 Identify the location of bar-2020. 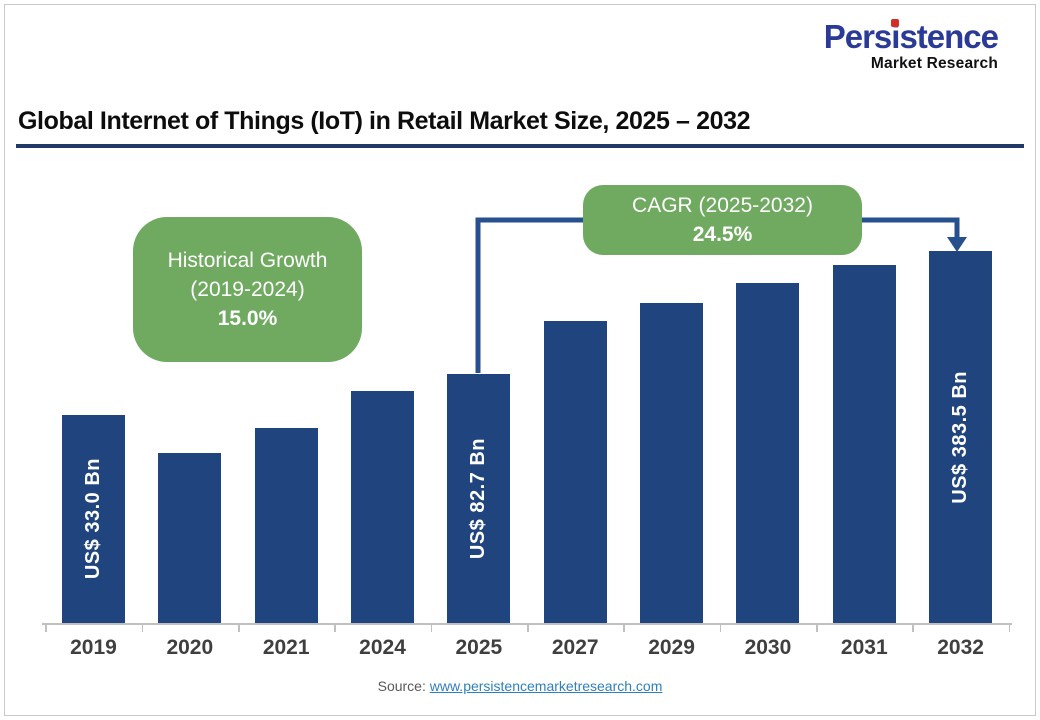
(190, 538).